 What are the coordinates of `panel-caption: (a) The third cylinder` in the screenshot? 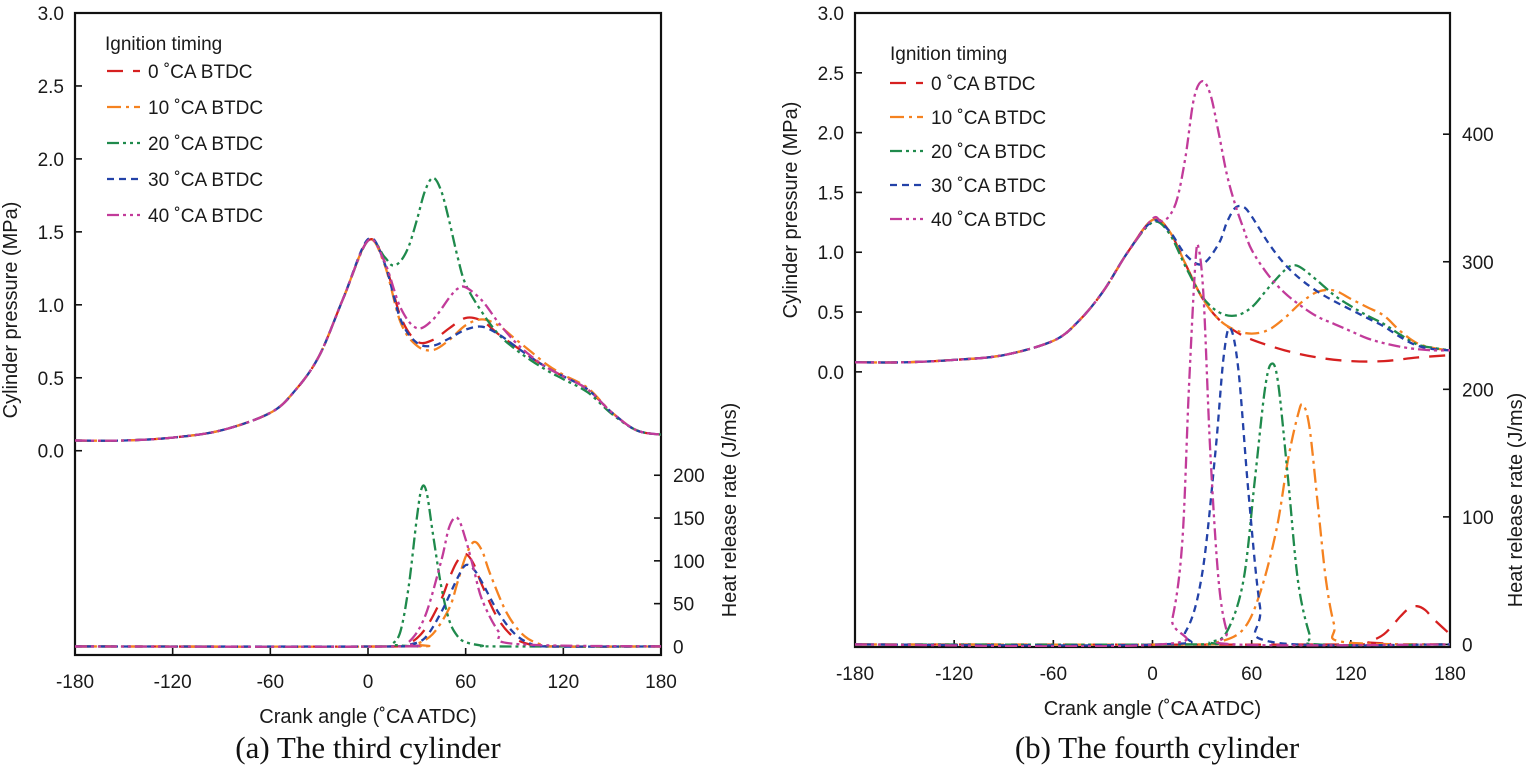 It's located at (368, 747).